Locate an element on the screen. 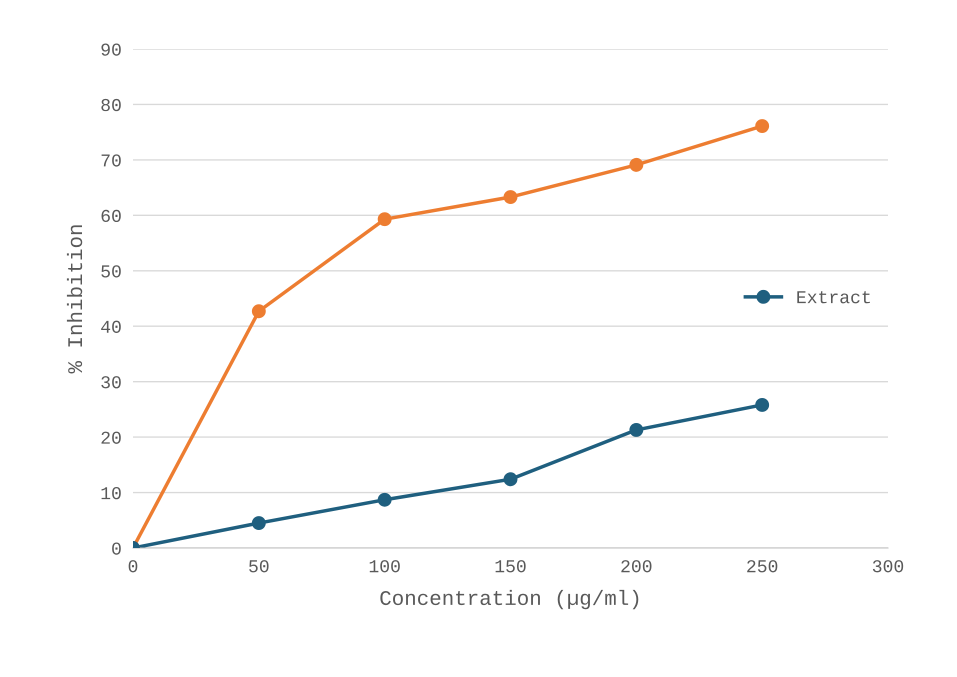 This screenshot has width=957, height=677. y-tick-label: 10 is located at coordinates (111, 493).